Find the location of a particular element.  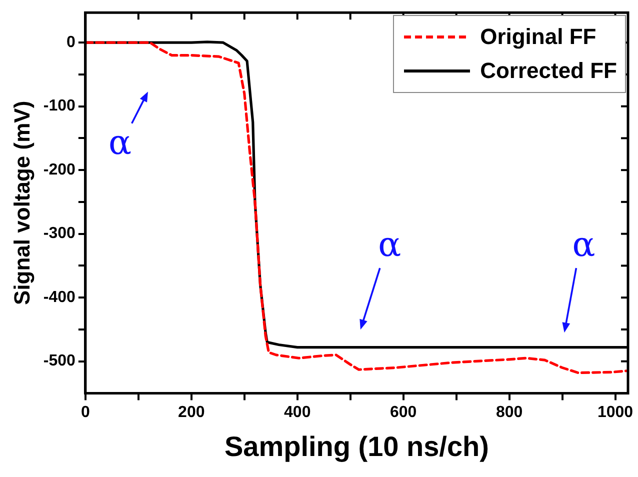

y-tick-label: -300 is located at coordinates (59, 233).